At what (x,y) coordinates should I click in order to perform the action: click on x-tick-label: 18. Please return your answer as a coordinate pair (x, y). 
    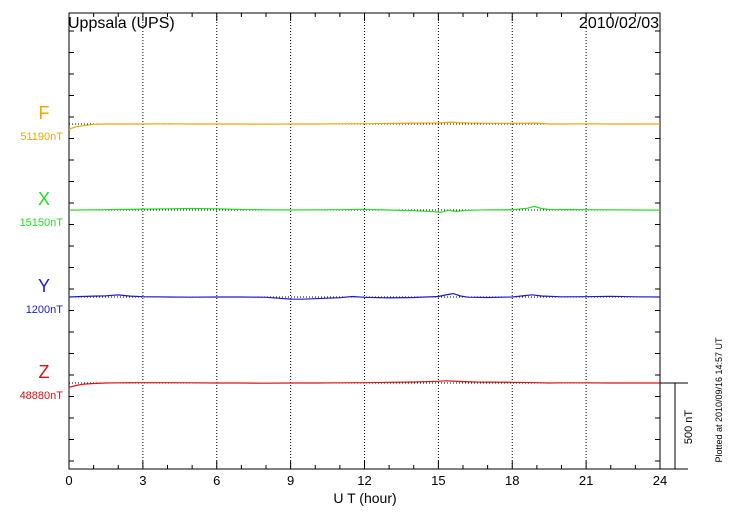
    Looking at the image, I should click on (512, 480).